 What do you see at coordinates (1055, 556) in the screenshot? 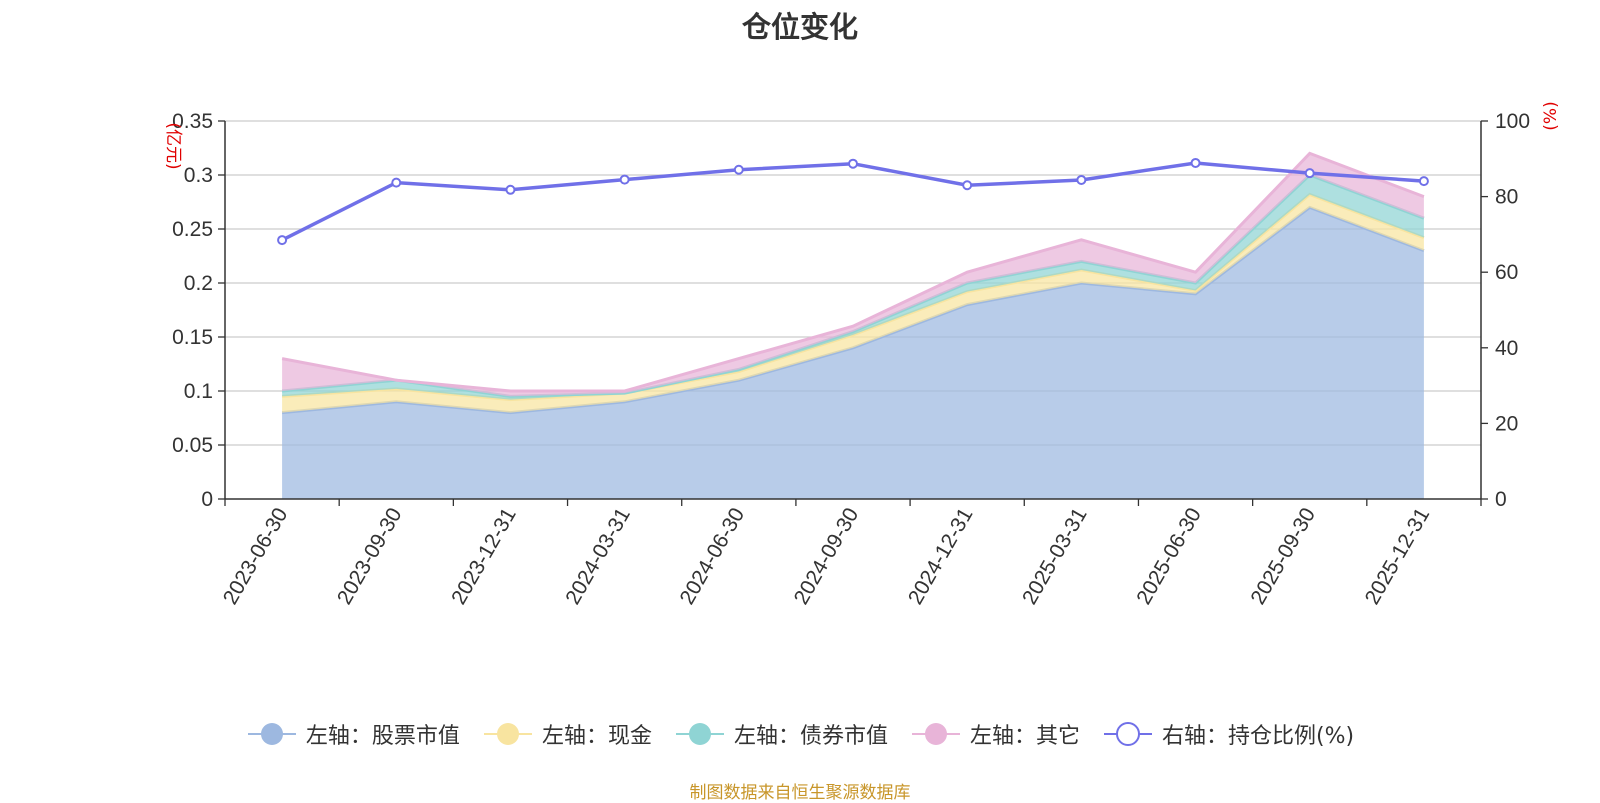
I see `x-tick-label: 2025-03-31` at bounding box center [1055, 556].